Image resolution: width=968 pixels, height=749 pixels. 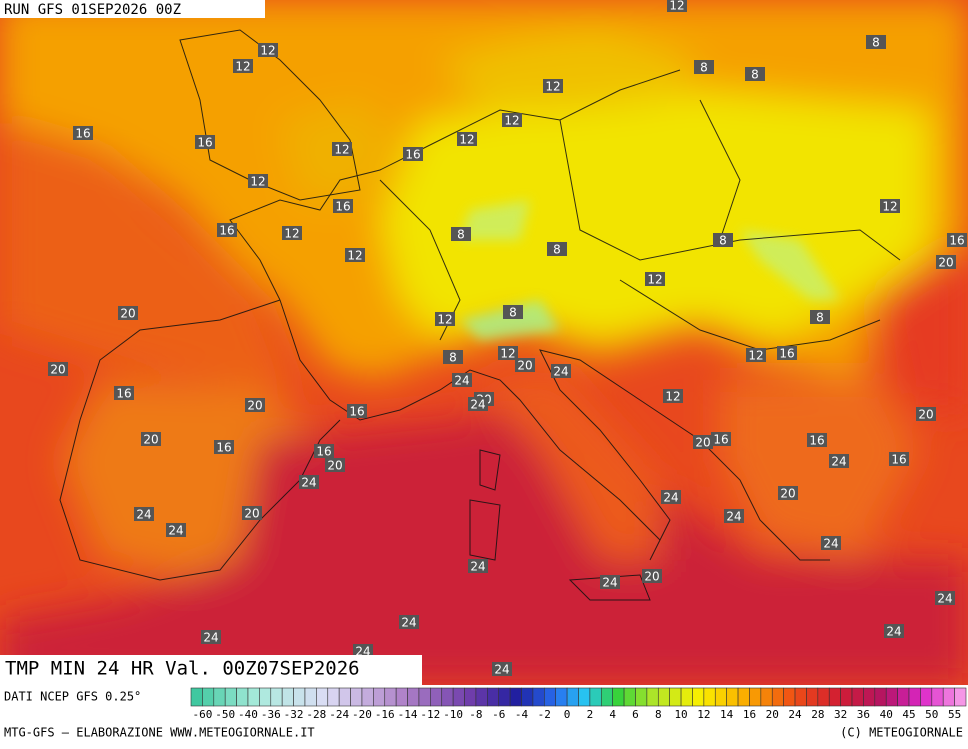 I want to click on colorbar-label: 24, so click(x=795, y=714).